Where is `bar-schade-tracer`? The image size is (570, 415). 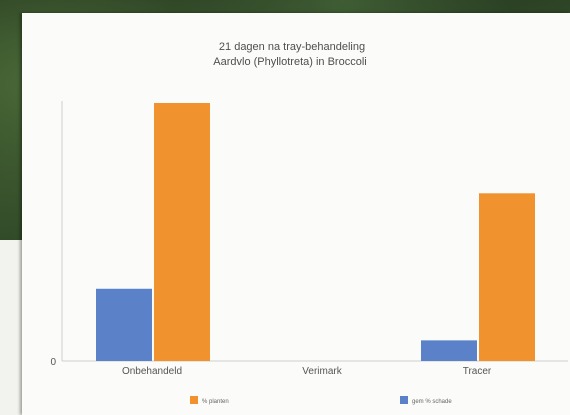
bar-schade-tracer is located at coordinates (449, 350).